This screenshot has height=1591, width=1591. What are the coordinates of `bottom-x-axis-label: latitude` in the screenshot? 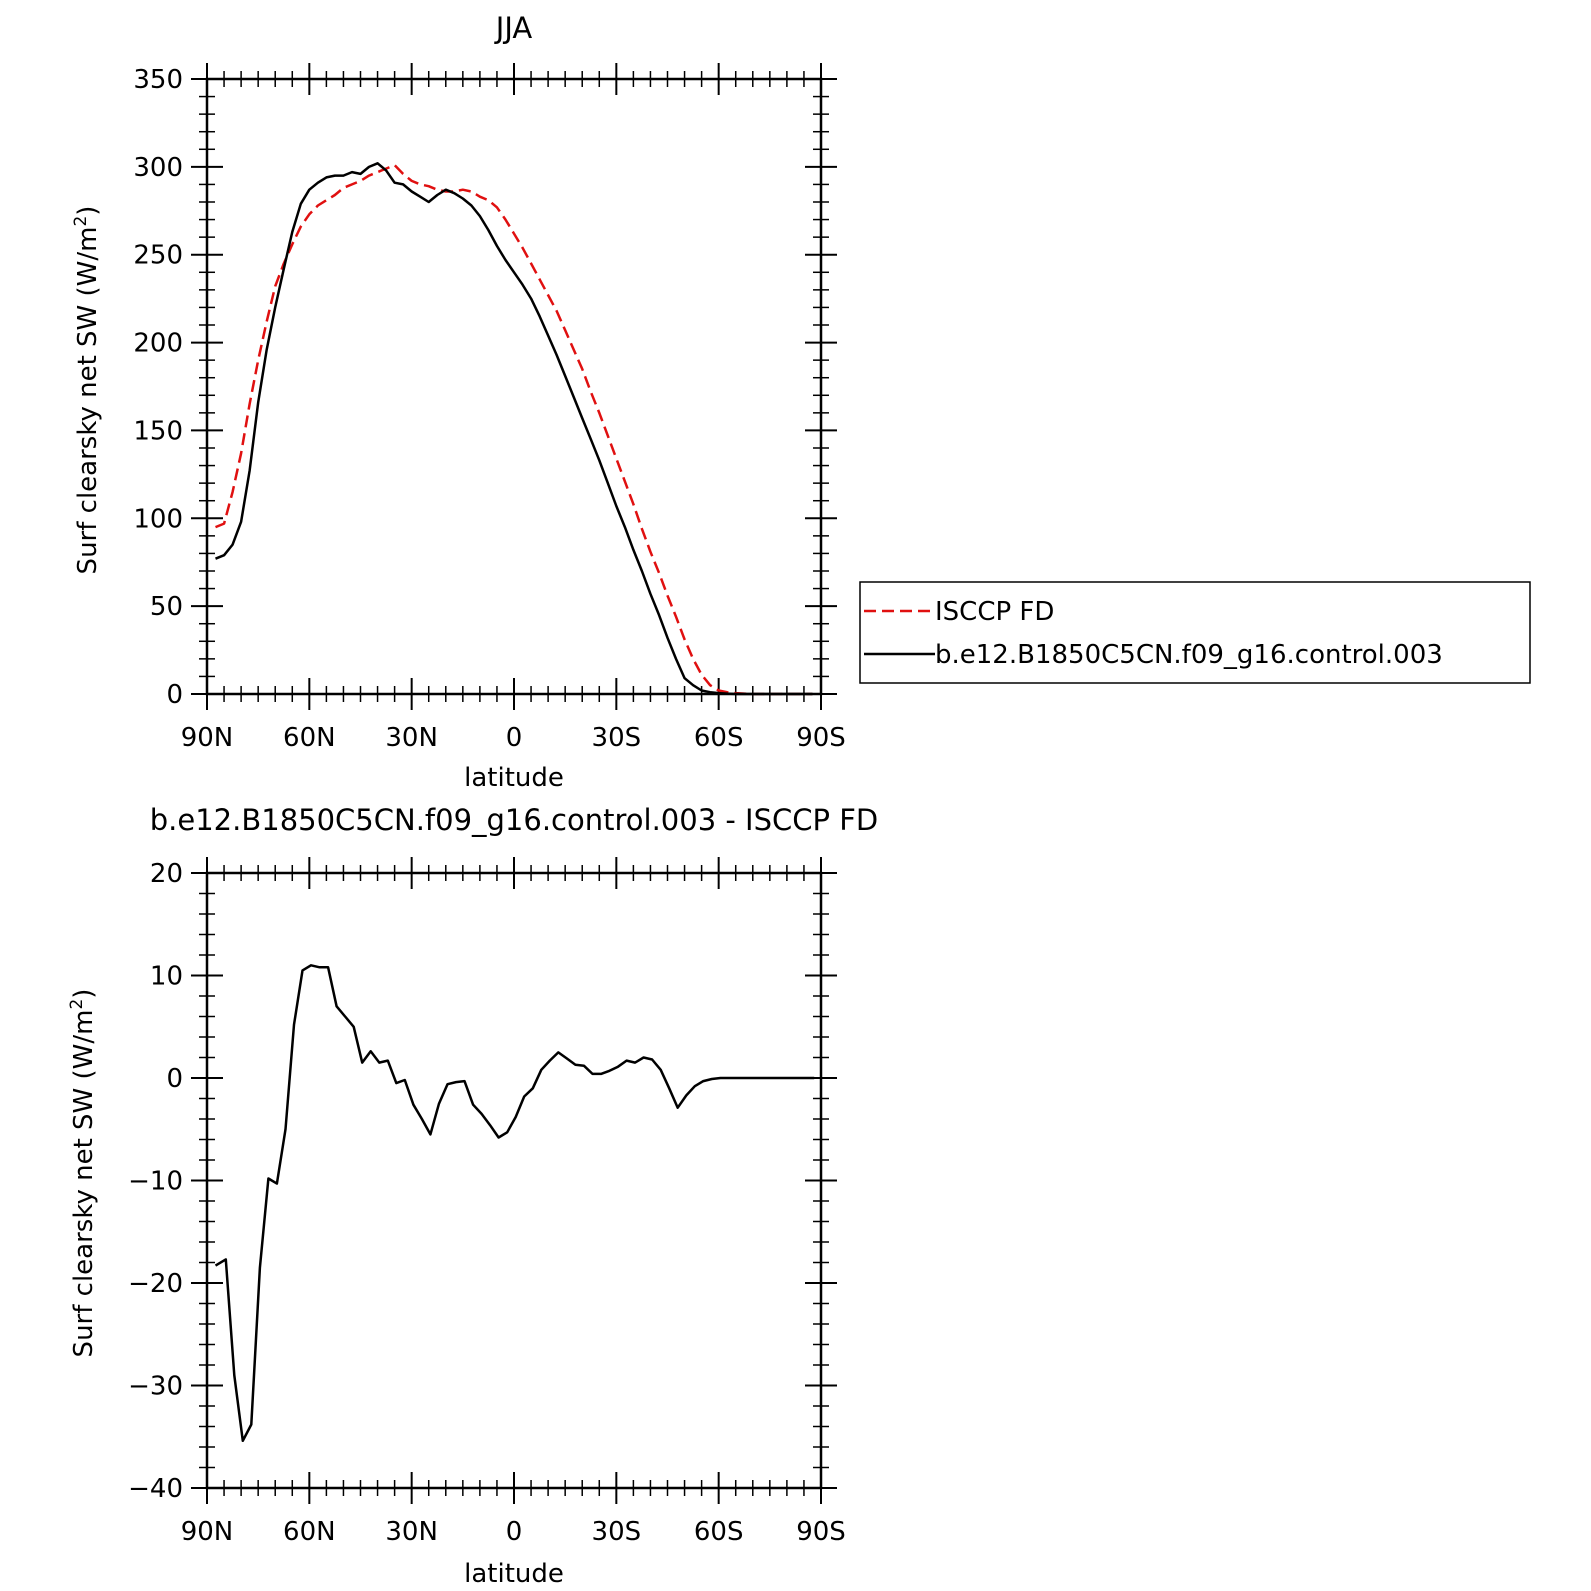 It's located at (514, 1574).